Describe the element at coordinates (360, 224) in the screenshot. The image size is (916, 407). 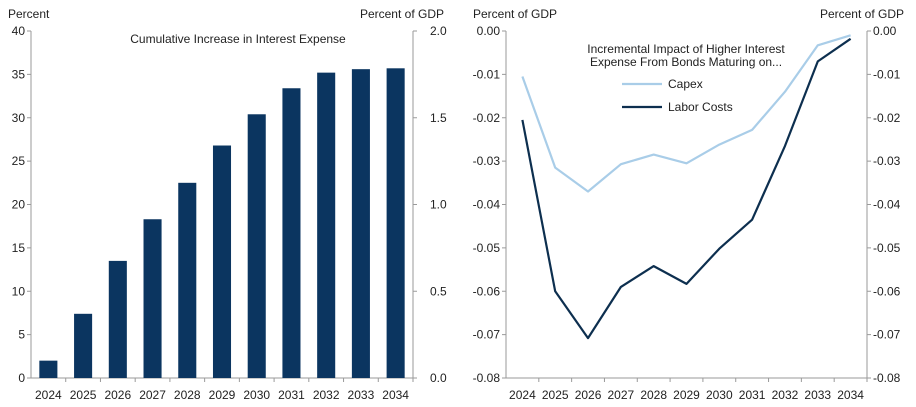
I see `bar-2033` at that location.